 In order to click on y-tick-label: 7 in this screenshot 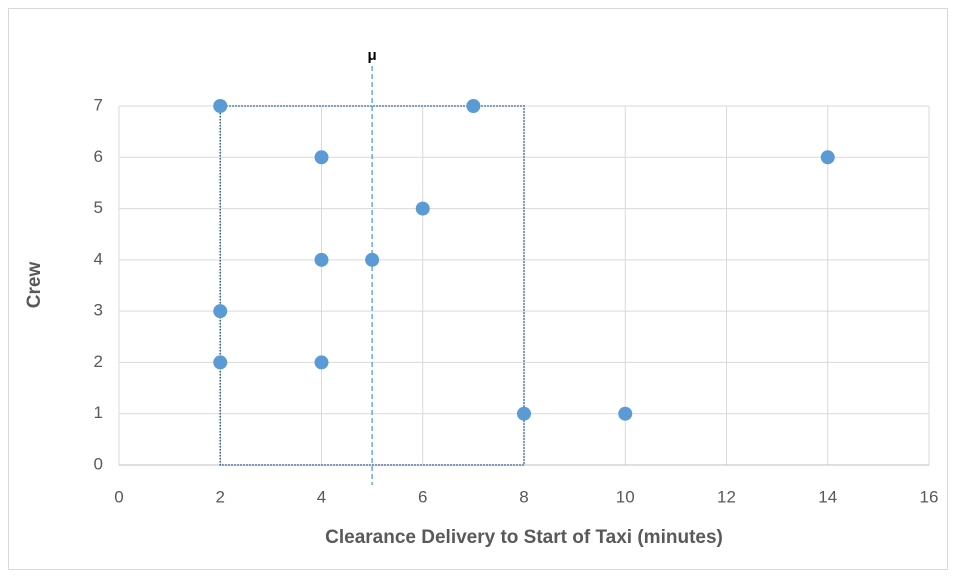, I will do `click(98, 104)`.